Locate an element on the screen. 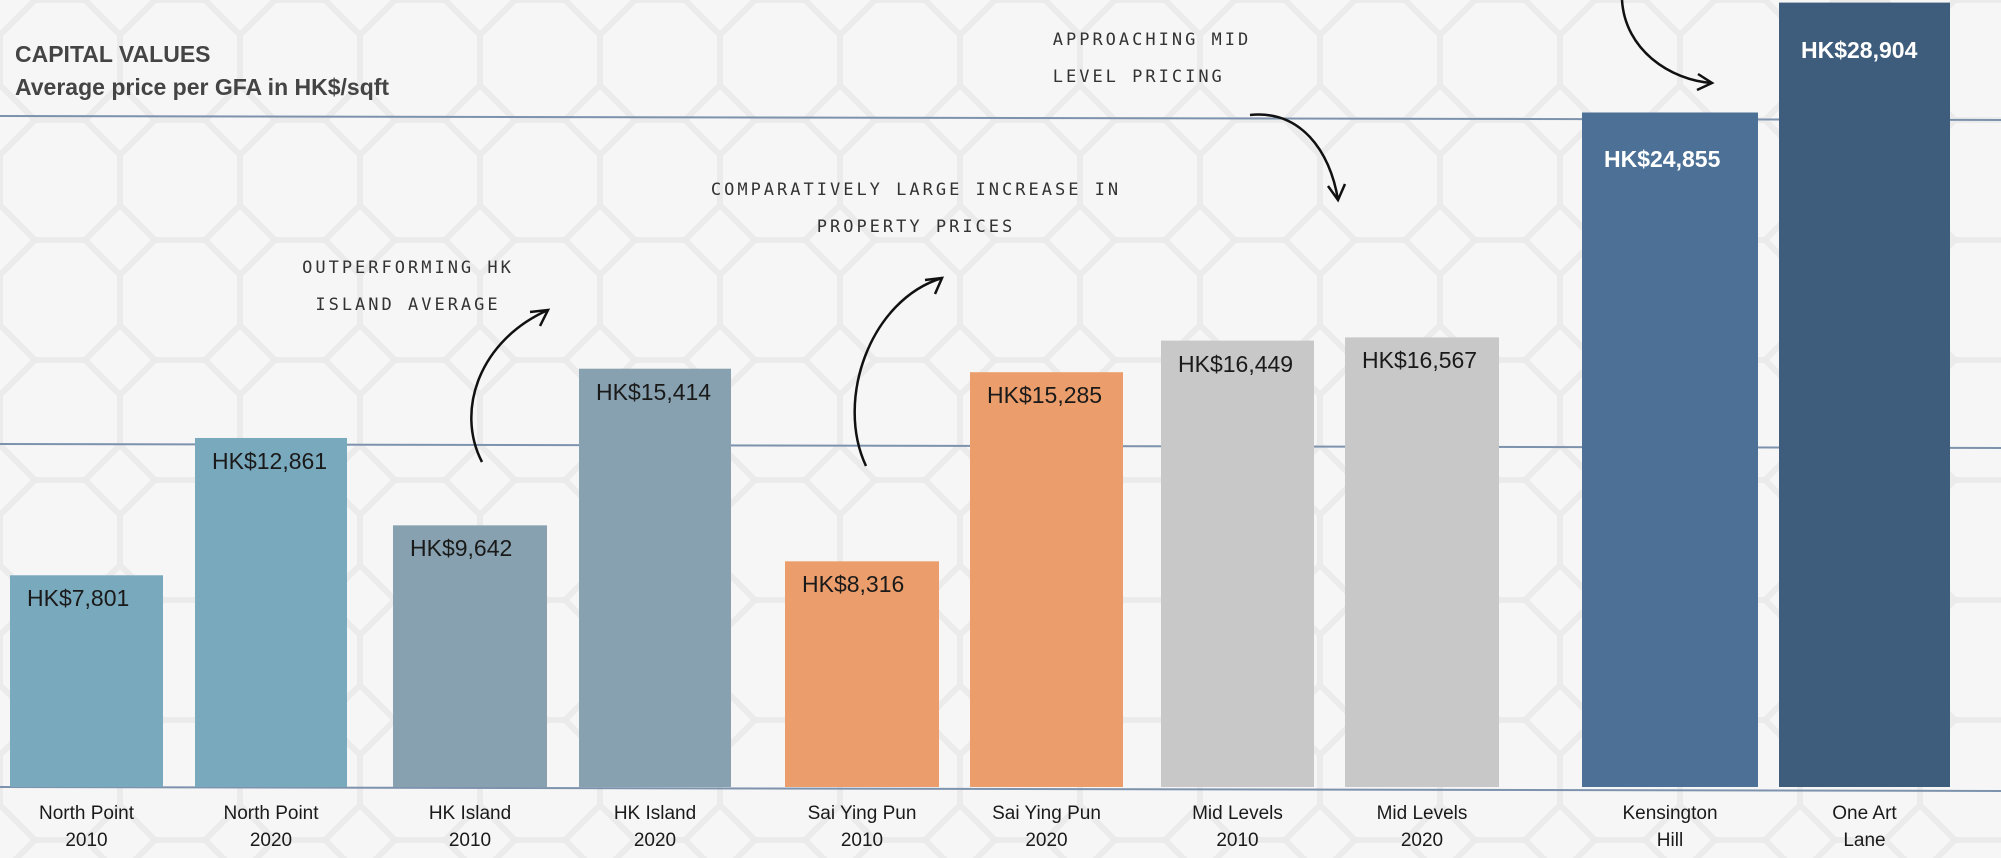  value-label: HK$24,855 is located at coordinates (1662, 159).